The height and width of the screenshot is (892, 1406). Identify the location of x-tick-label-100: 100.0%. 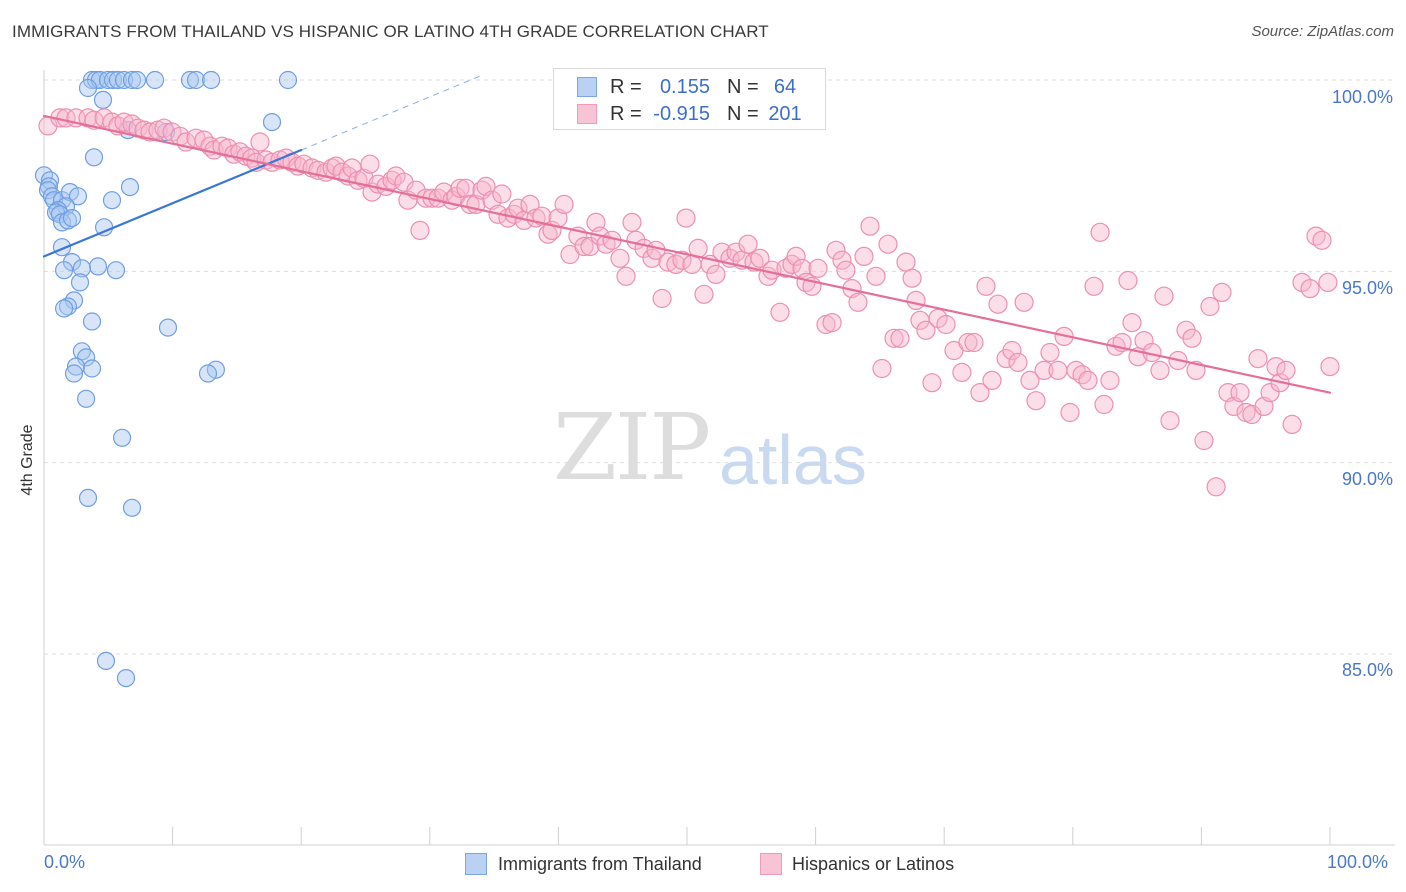
(1358, 862).